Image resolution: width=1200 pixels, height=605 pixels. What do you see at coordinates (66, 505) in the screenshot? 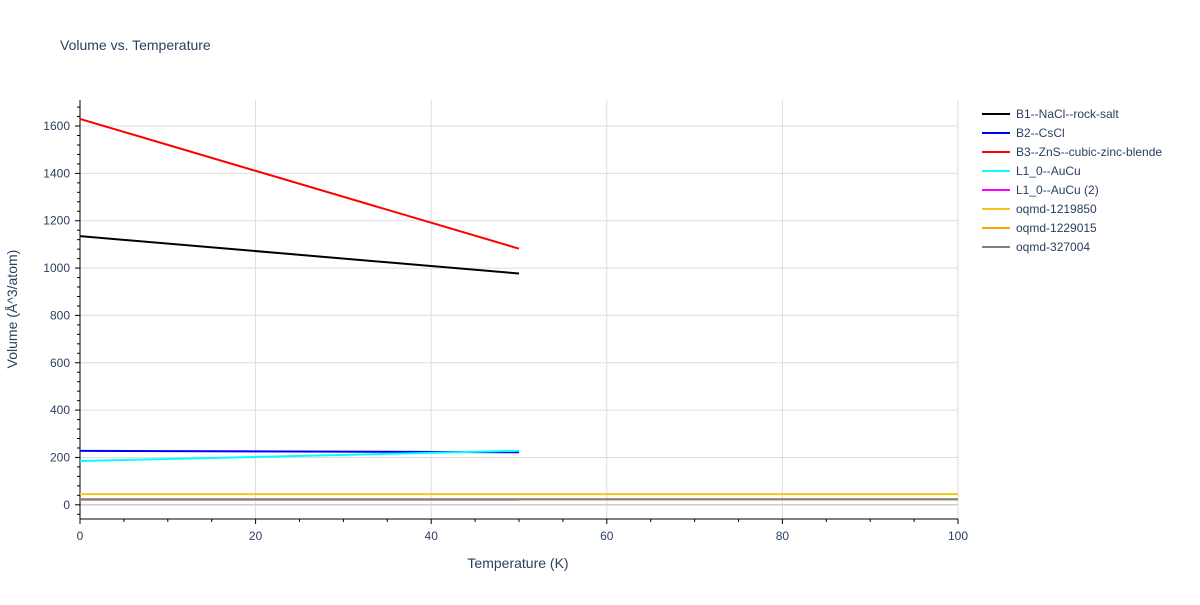
I see `y-tick-label: 0` at bounding box center [66, 505].